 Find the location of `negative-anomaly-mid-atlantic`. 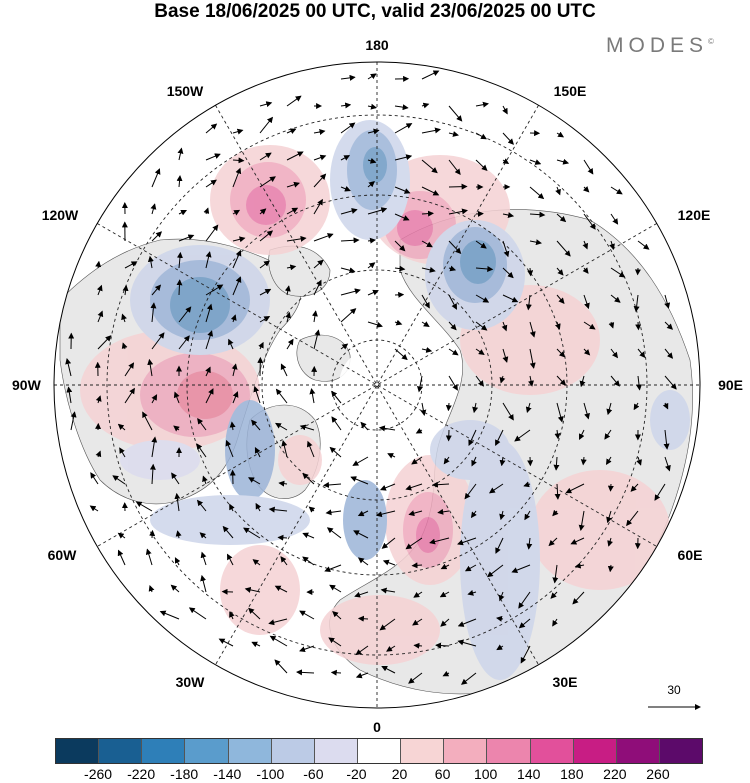

negative-anomaly-mid-atlantic is located at coordinates (160, 460).